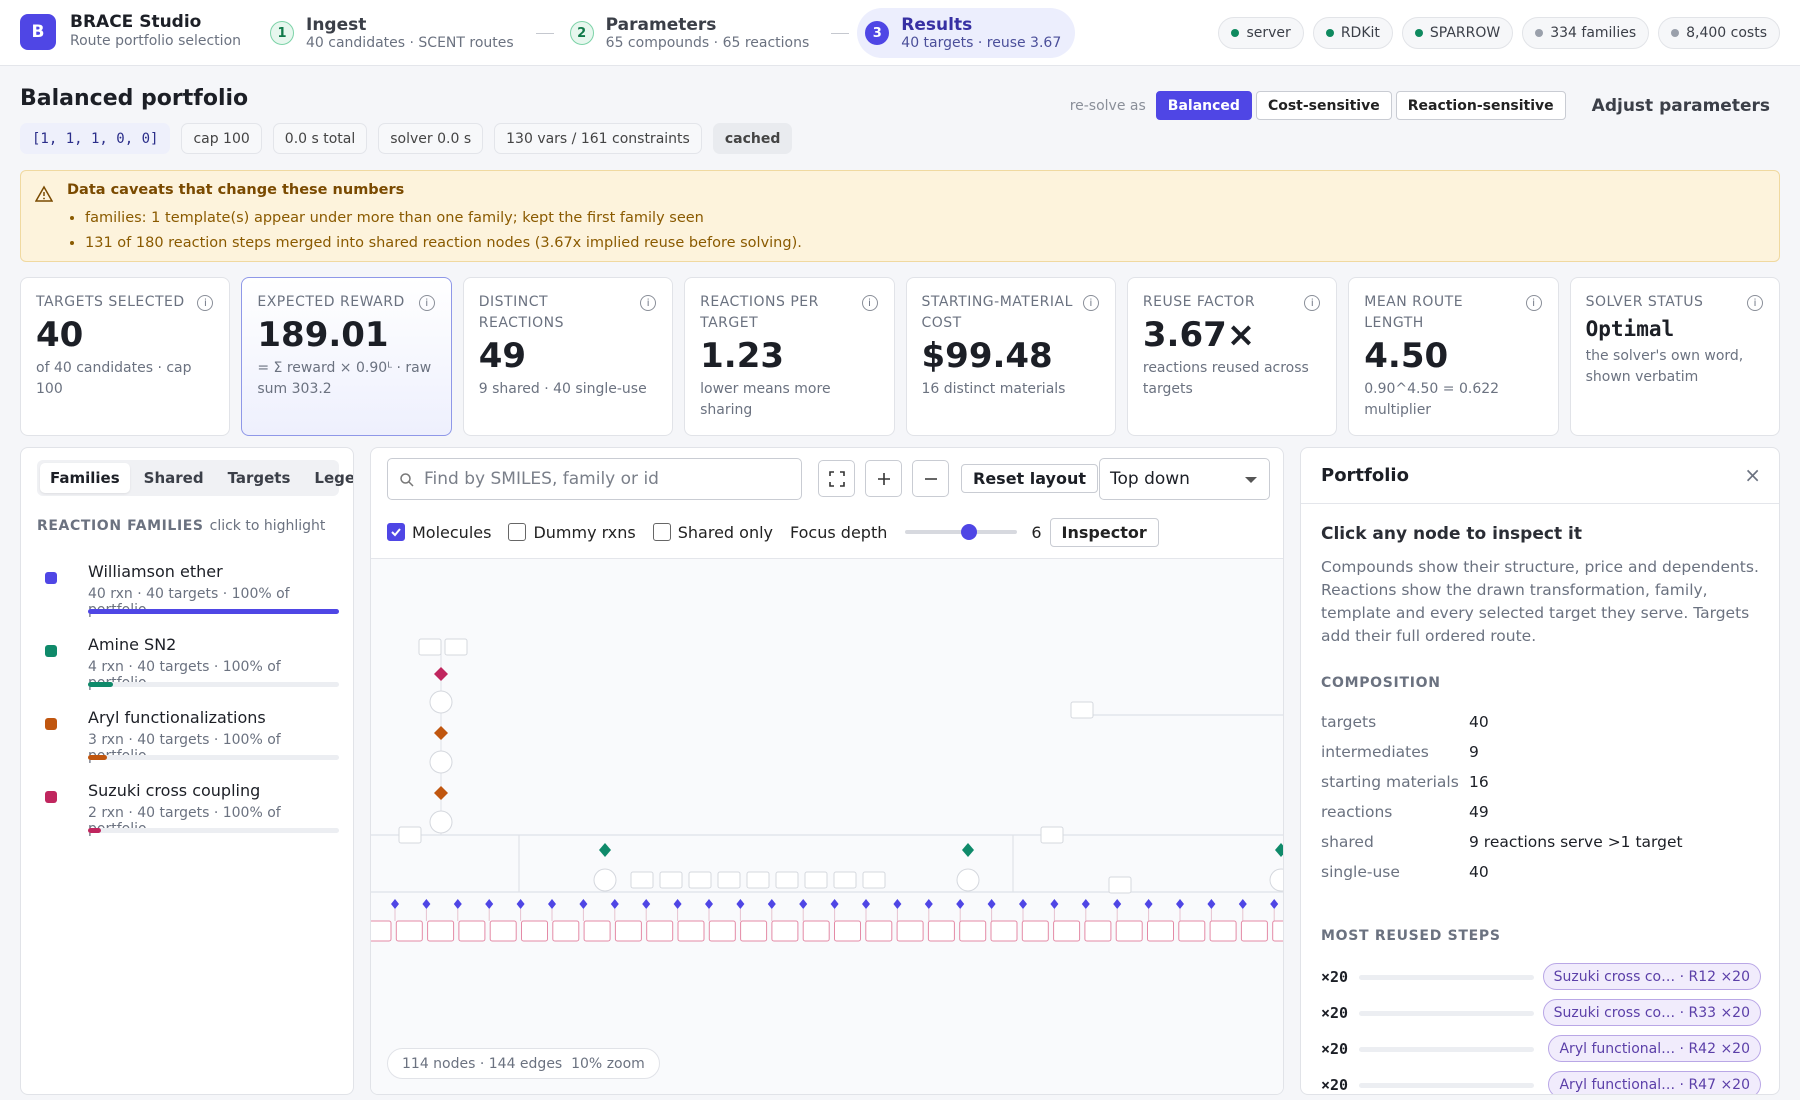 The image size is (1800, 1100). What do you see at coordinates (395, 33) in the screenshot?
I see `step: 1 Ingest 40 candidates · SCENT routes` at bounding box center [395, 33].